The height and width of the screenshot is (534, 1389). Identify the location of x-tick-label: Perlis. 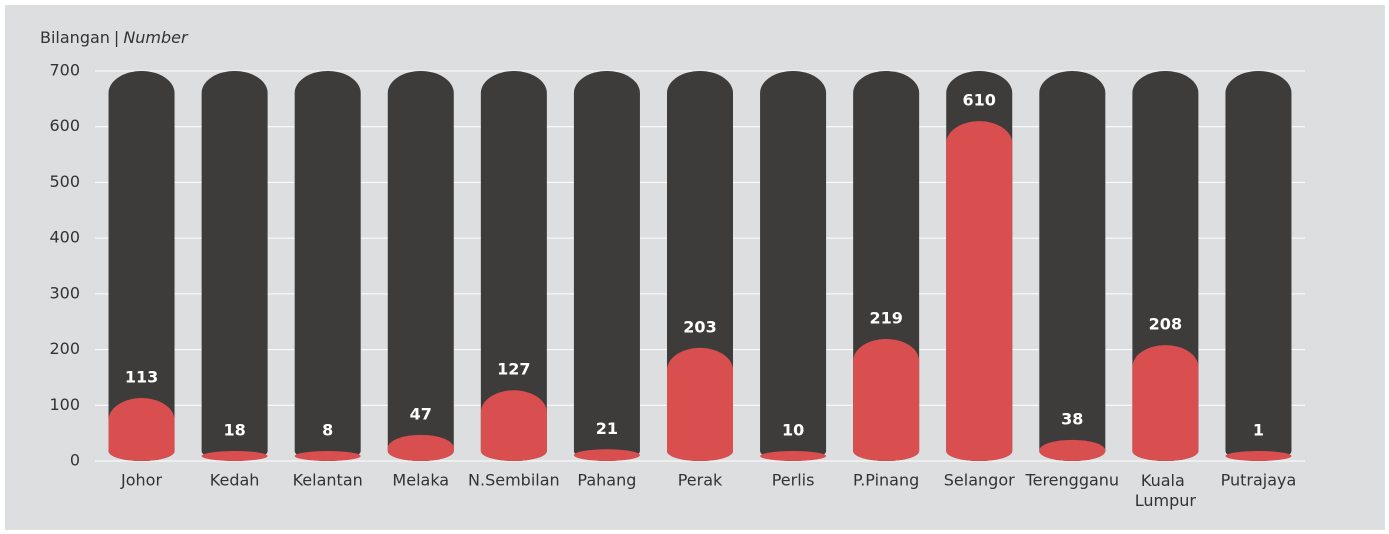
(793, 480).